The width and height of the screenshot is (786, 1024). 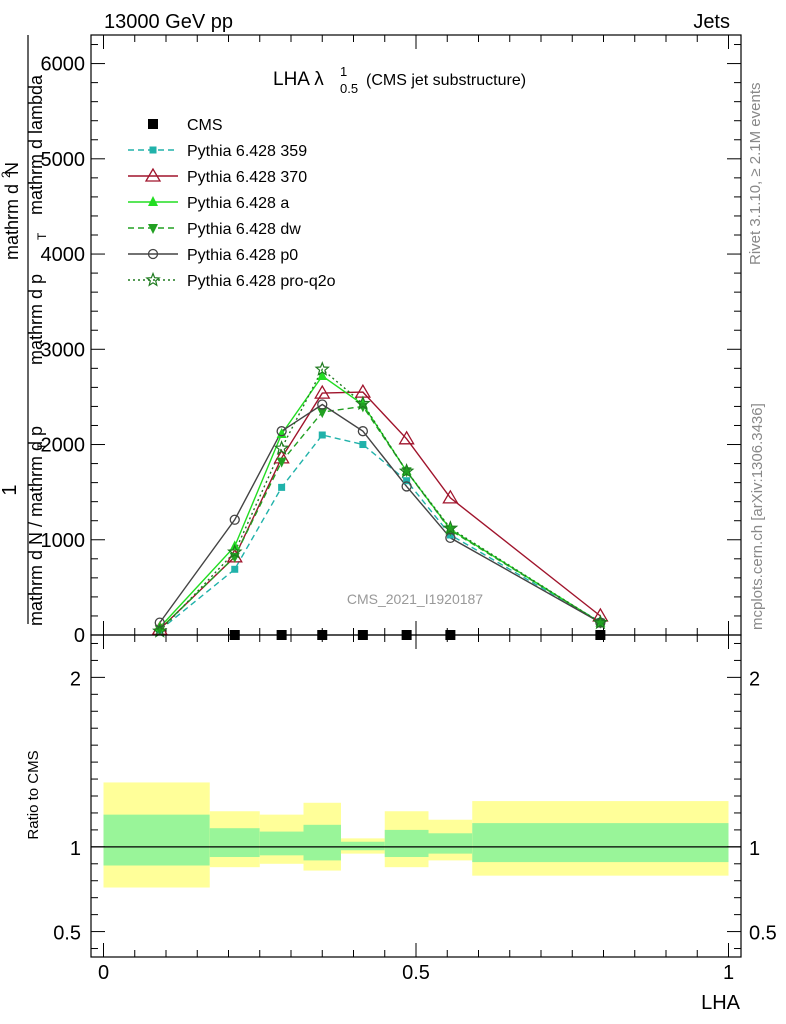 I want to click on data-point-pythia-6-428-a, so click(x=322, y=374).